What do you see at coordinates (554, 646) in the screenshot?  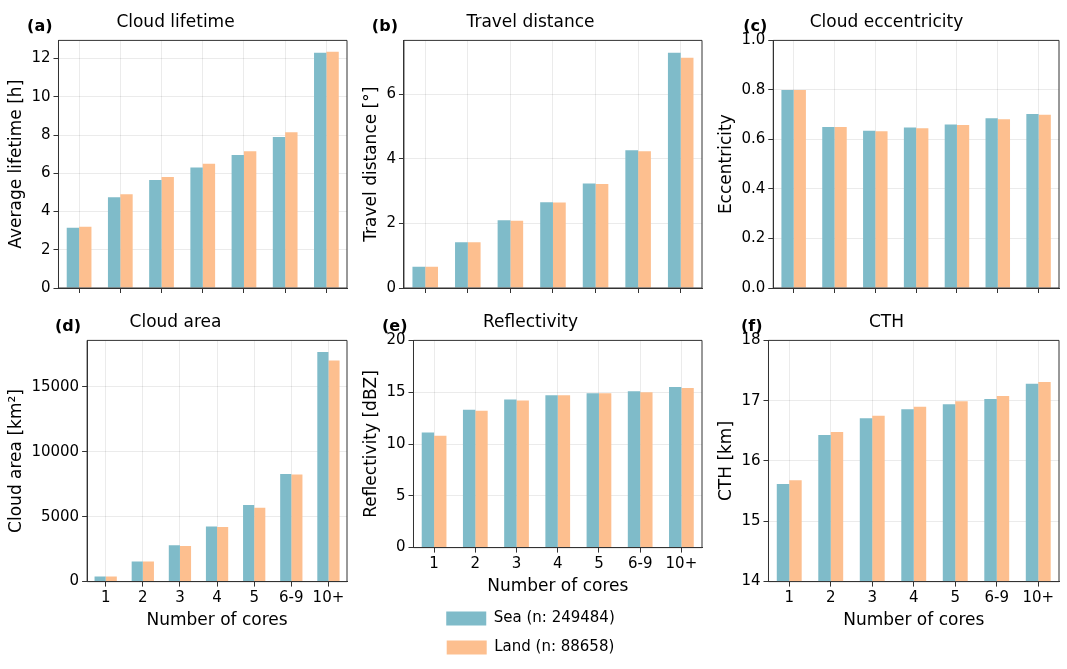 I see `legend-label: Land (n: 88658)` at bounding box center [554, 646].